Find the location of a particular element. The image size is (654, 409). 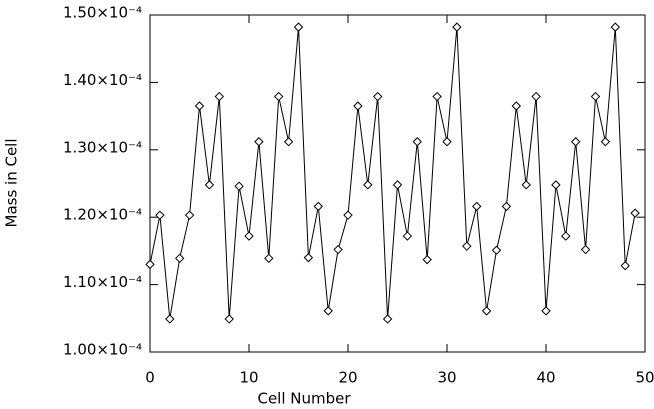

x-tick-label: 20 is located at coordinates (347, 378).